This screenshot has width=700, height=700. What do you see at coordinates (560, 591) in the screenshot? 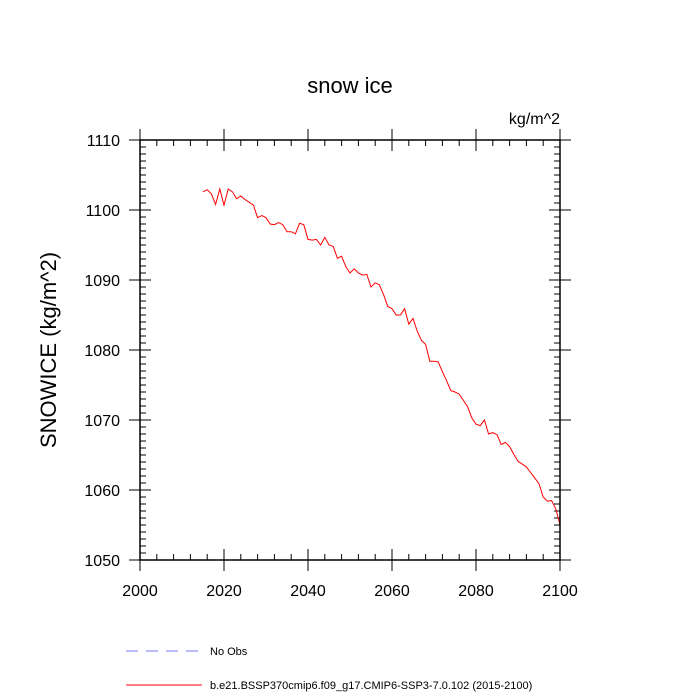
I see `x-tick-label: 2100` at bounding box center [560, 591].